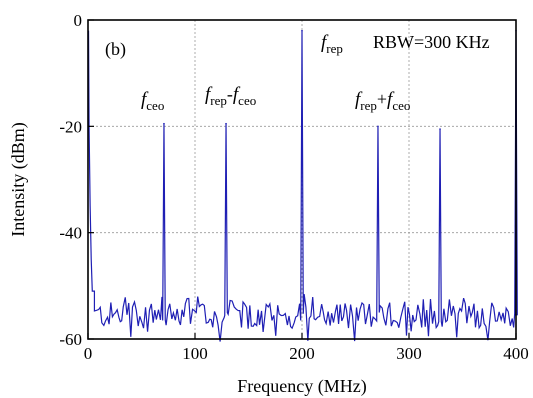  Describe the element at coordinates (409, 353) in the screenshot. I see `x-tick-label: 300` at that location.